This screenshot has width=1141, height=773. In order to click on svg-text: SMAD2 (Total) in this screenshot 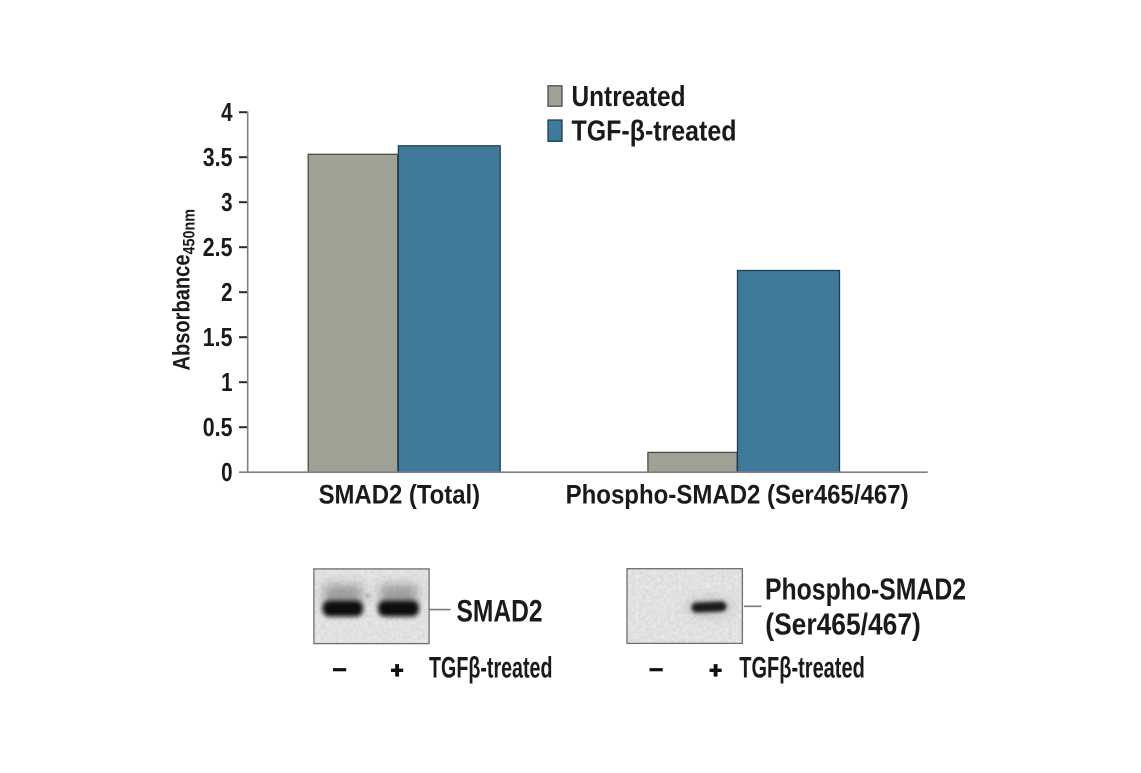, I will do `click(400, 495)`.